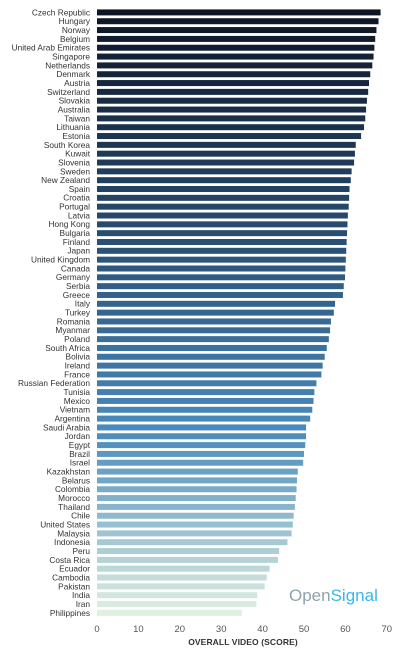  What do you see at coordinates (243, 629) in the screenshot?
I see `x-axis-ticks: 0 10 20 30 40 50 60 70` at bounding box center [243, 629].